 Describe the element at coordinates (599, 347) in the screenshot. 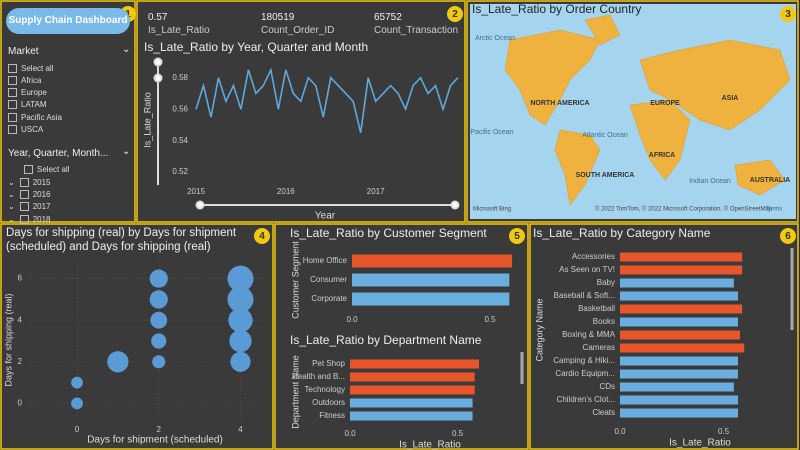

I see `category-label: Cameras` at that location.